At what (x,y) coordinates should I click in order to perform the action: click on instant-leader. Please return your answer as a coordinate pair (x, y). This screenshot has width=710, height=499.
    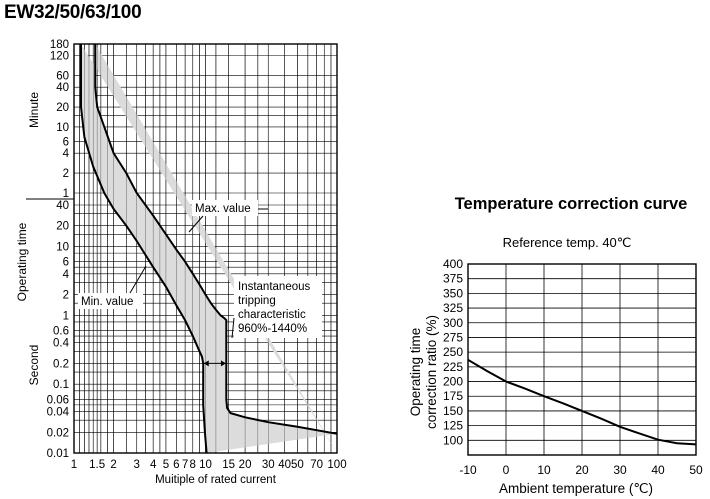
    Looking at the image, I should click on (233, 328).